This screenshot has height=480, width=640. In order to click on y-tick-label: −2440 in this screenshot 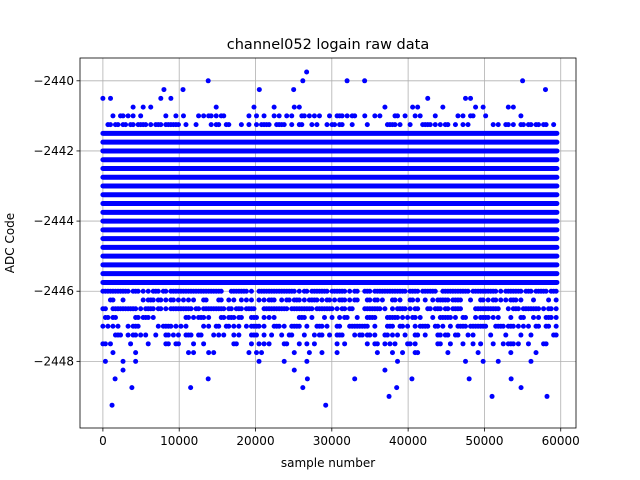, I will do `click(53, 81)`.